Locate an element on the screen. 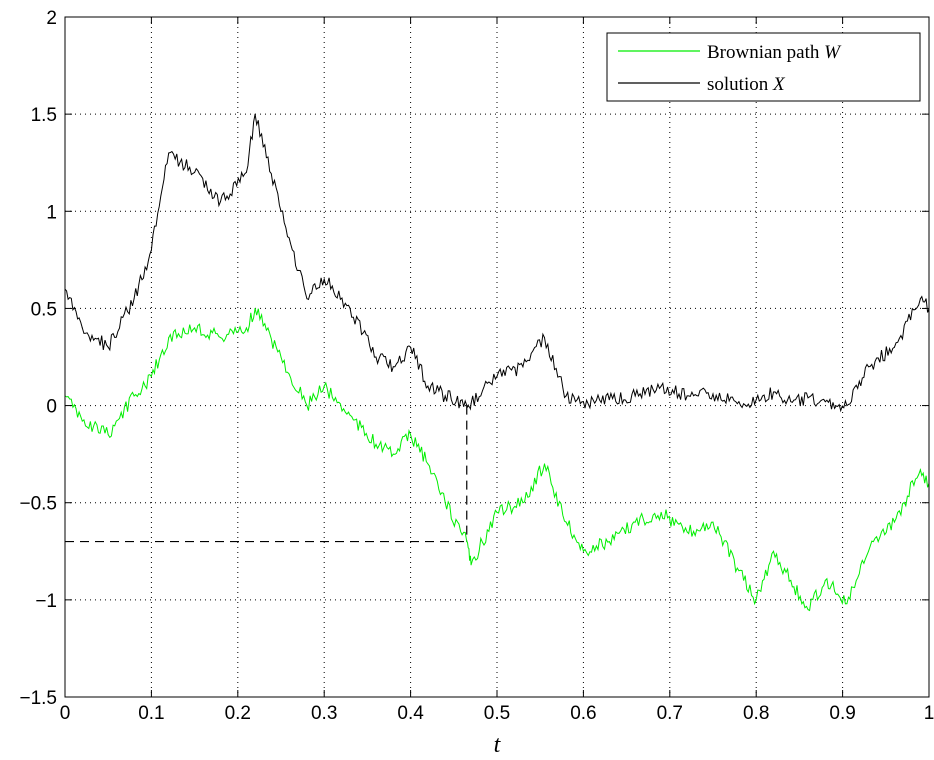  x-axis-label: t is located at coordinates (498, 745).